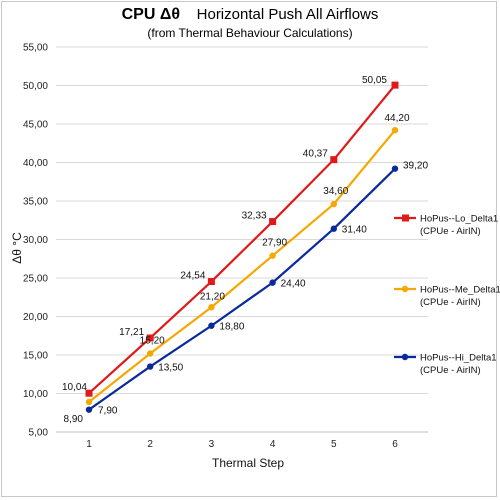  Describe the element at coordinates (273, 444) in the screenshot. I see `x-tick-label: 4` at that location.